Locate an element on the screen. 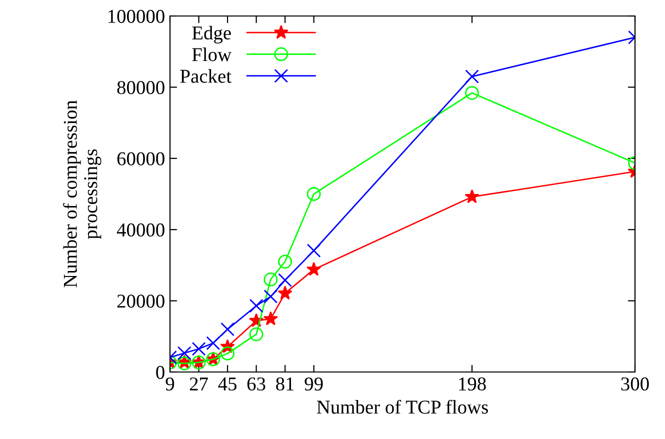 Image resolution: width=665 pixels, height=439 pixels. x-tick-label: 300 is located at coordinates (635, 384).